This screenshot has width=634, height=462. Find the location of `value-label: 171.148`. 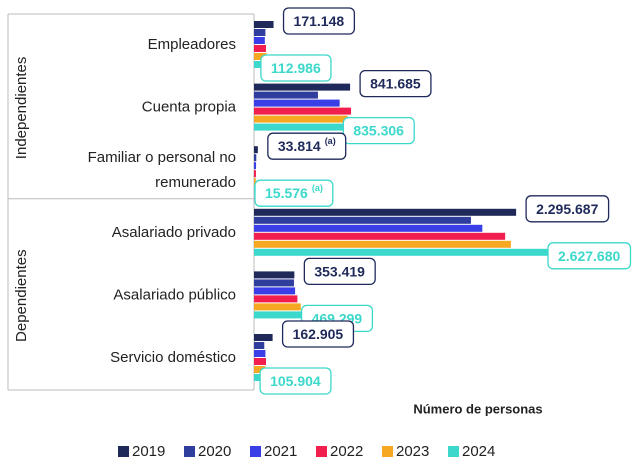

value-label: 171.148 is located at coordinates (319, 21).